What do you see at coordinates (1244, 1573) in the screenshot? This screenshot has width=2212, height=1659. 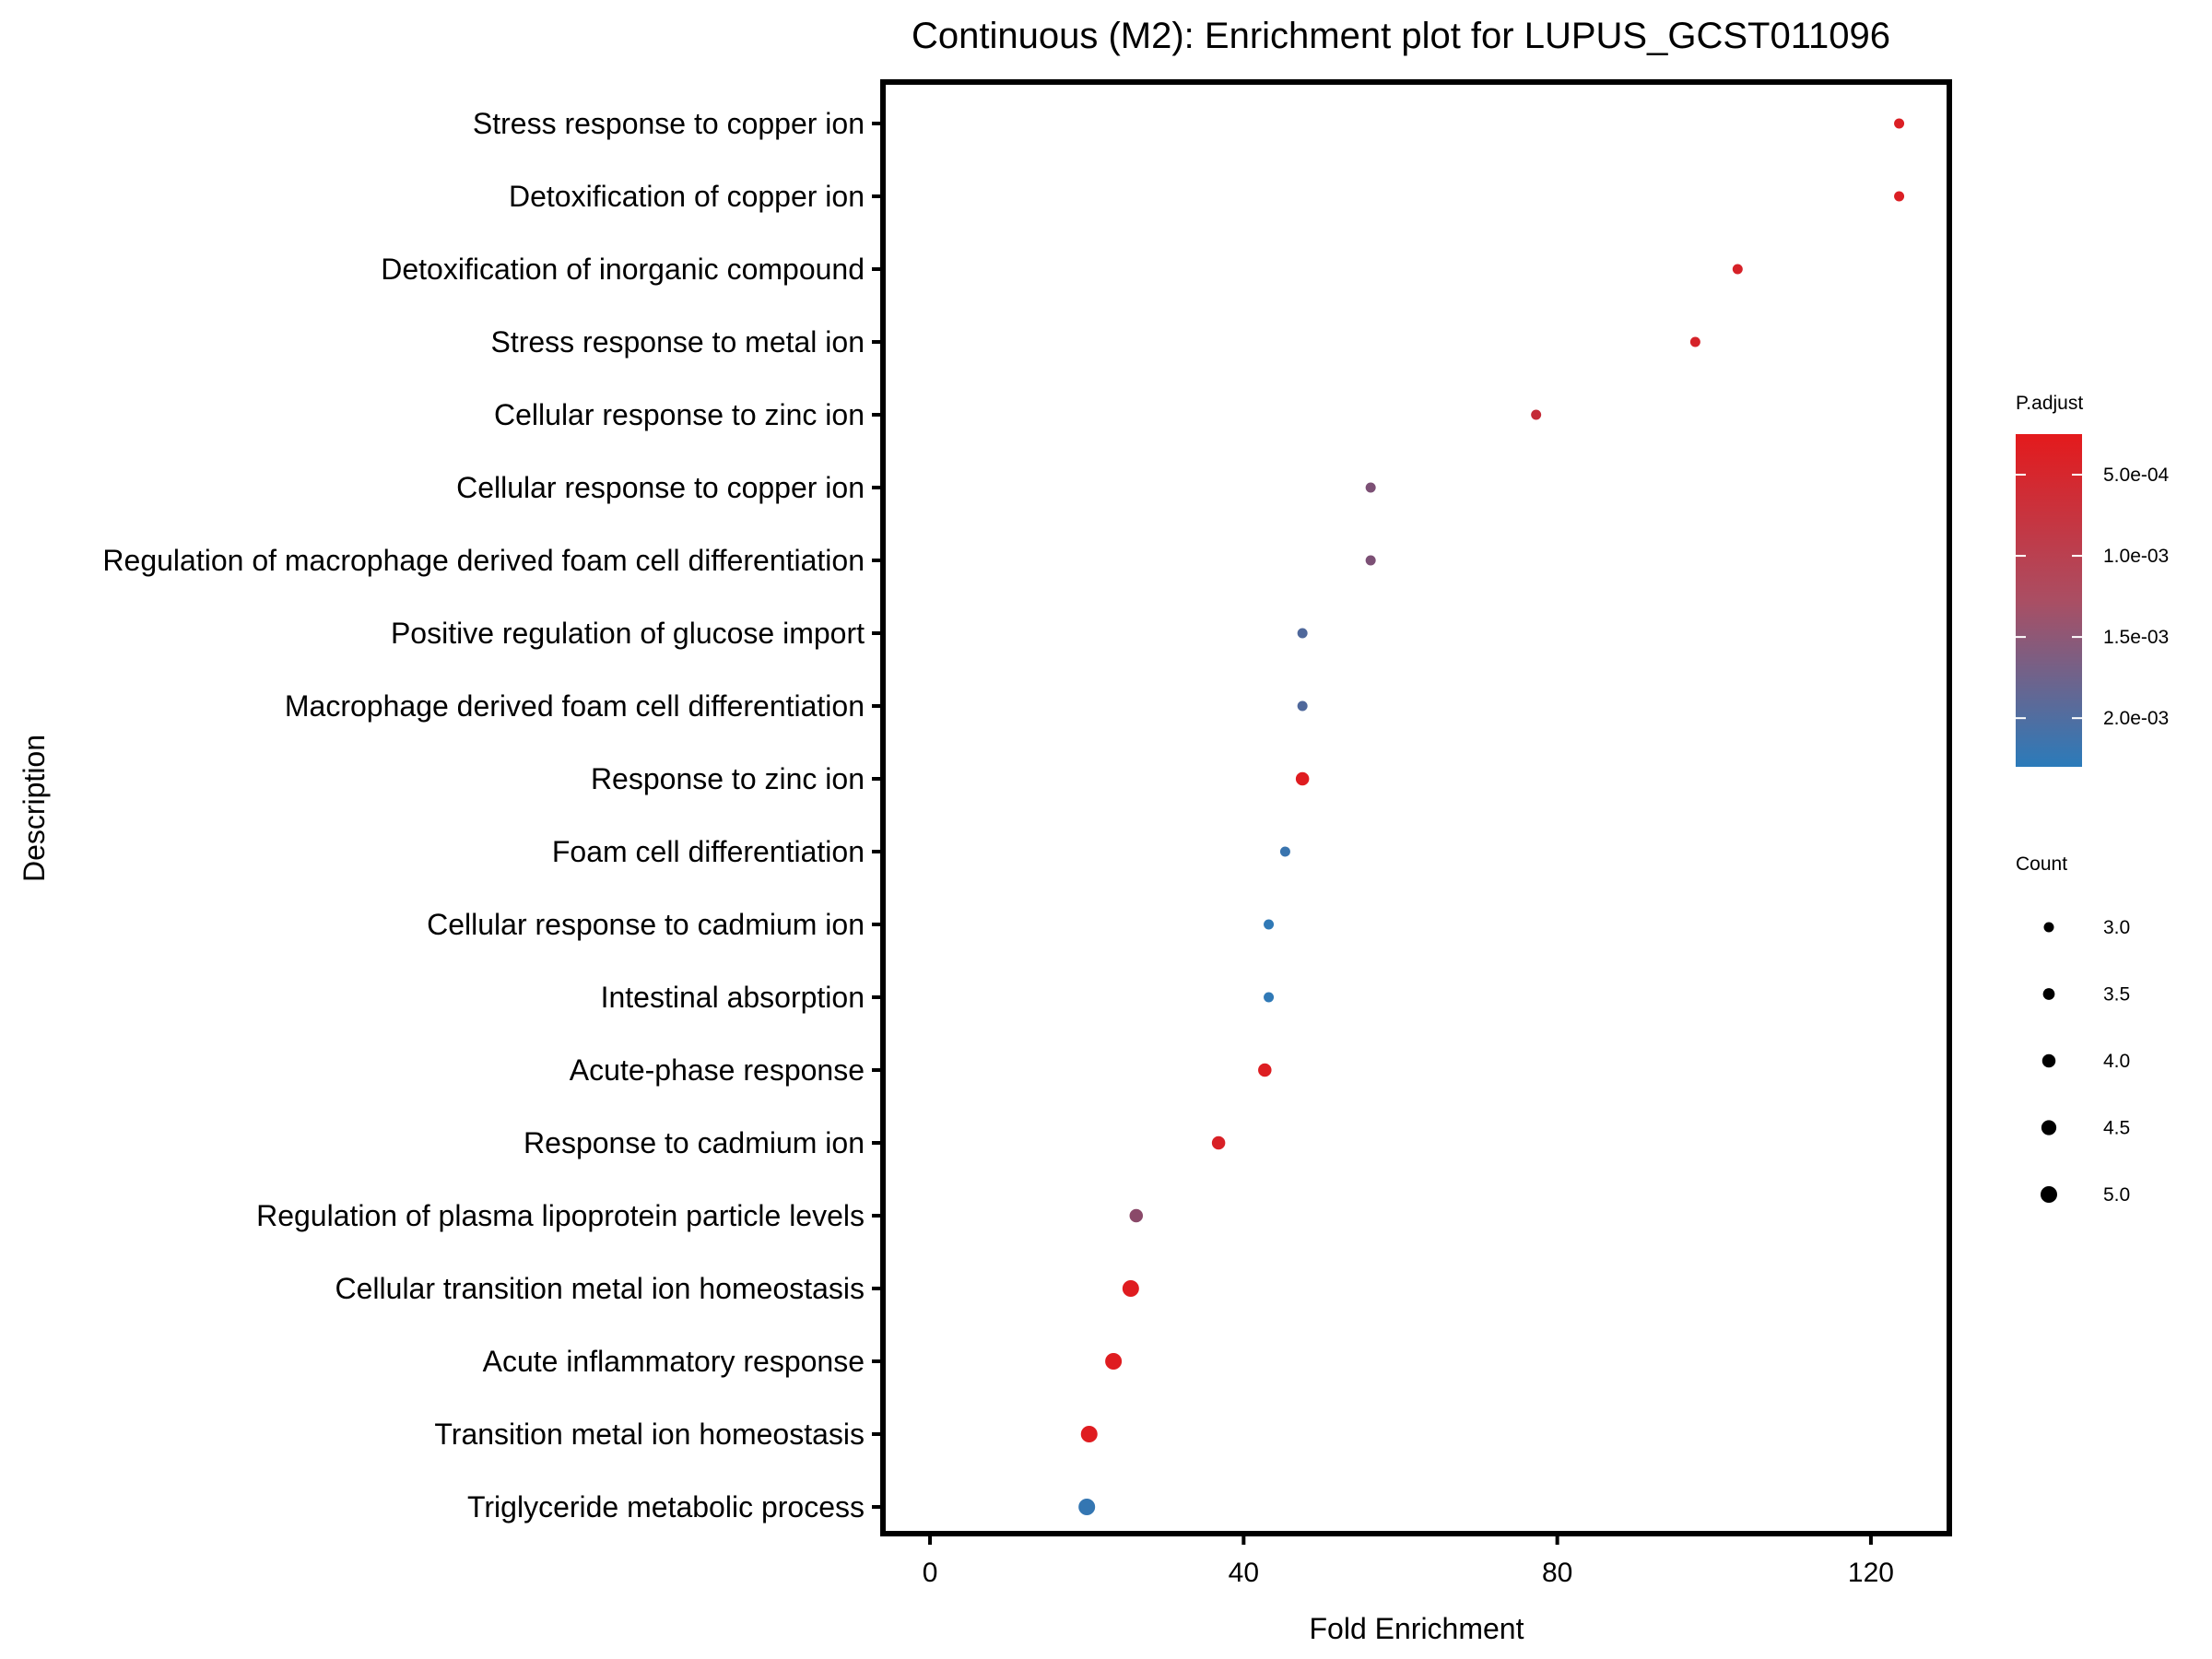 I see `x-tick-label: 40` at bounding box center [1244, 1573].